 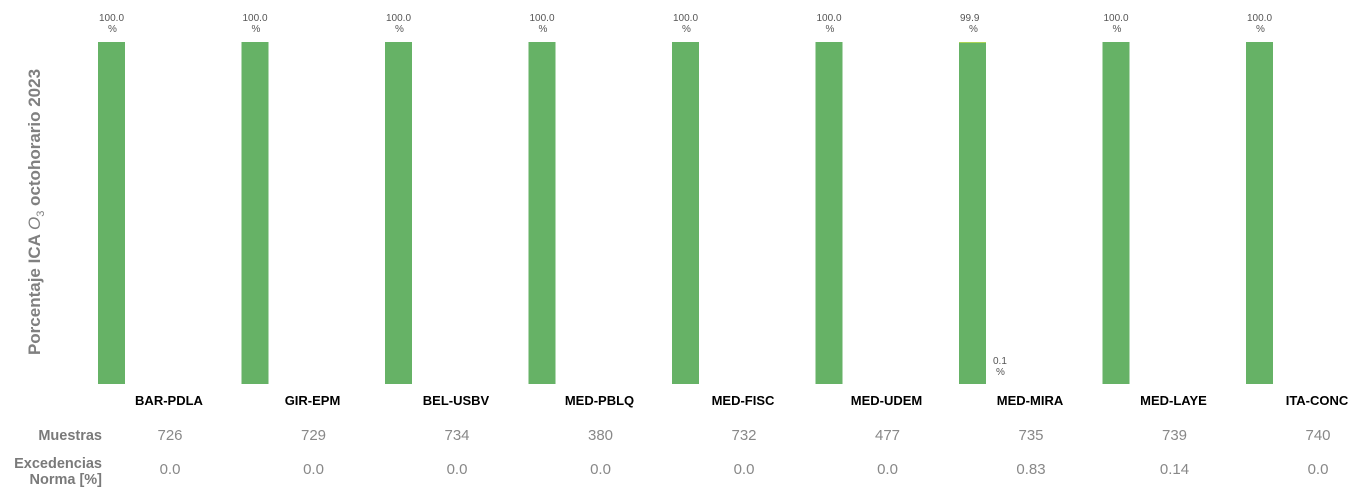 I want to click on bar-ita-conc-s0, so click(x=1259, y=213).